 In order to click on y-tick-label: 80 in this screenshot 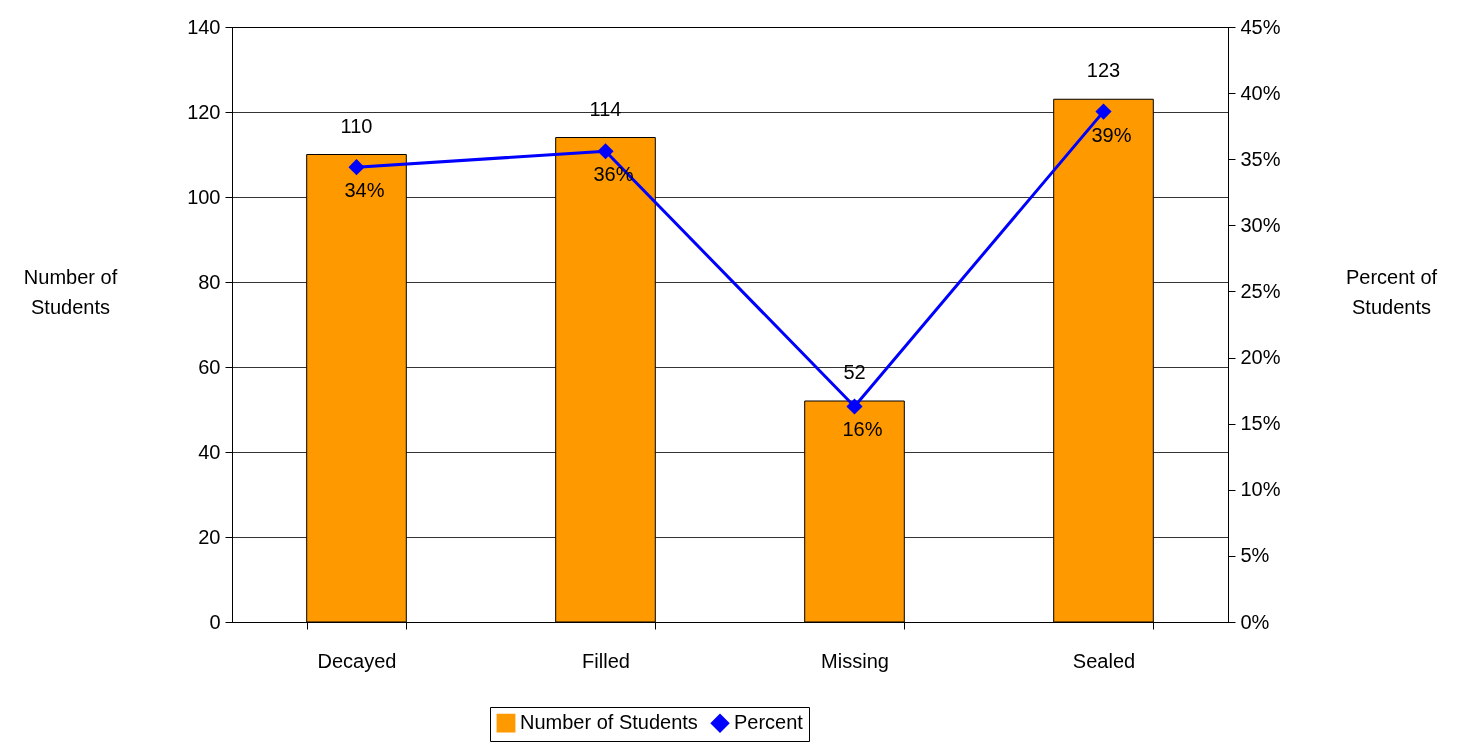, I will do `click(209, 281)`.